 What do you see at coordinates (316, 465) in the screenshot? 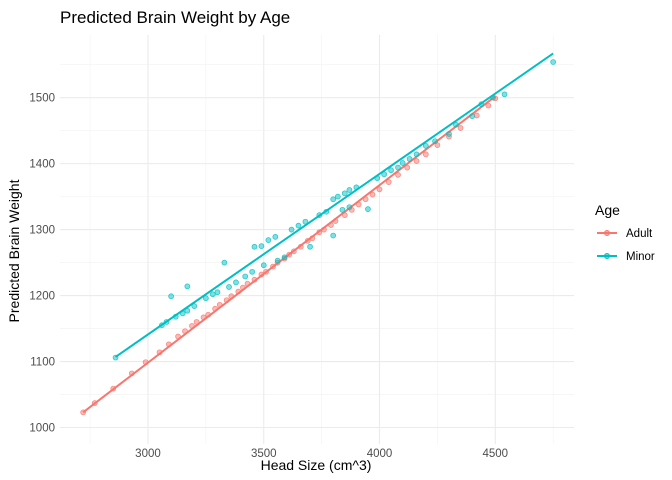
I see `x-axis-title: Head Size (cm^3)` at bounding box center [316, 465].